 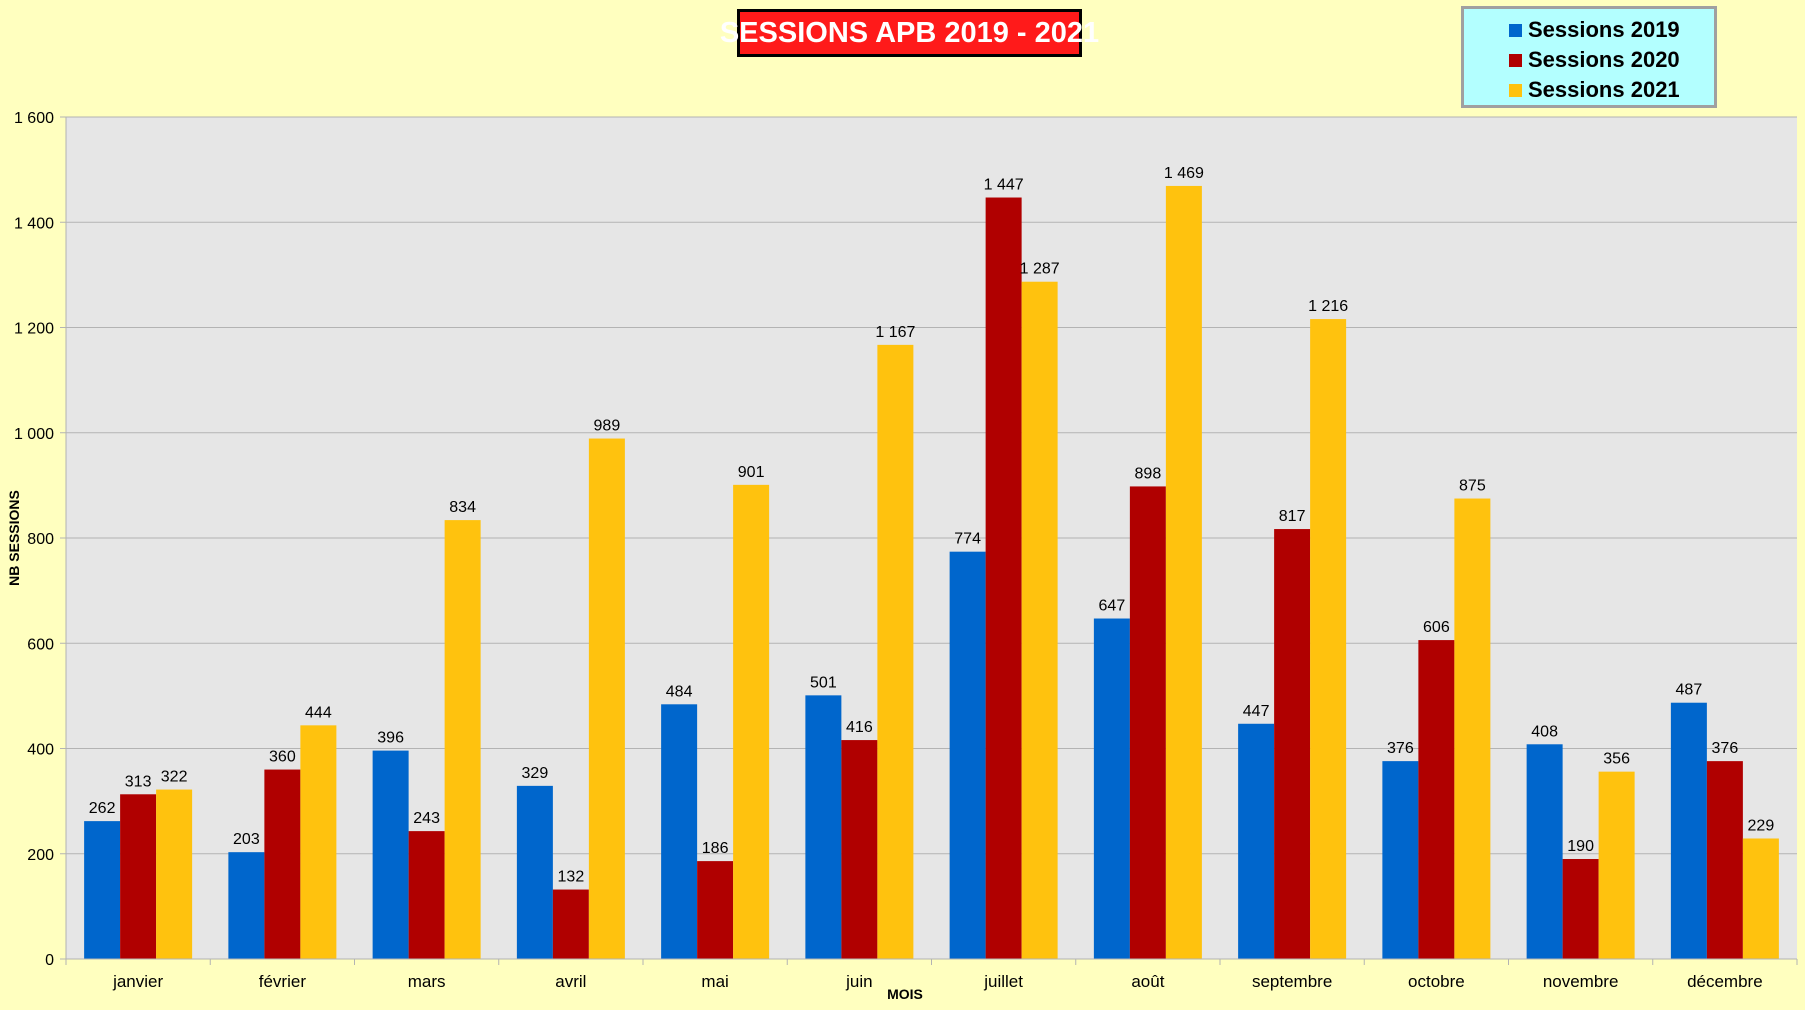 I want to click on data-label: 190, so click(x=1580, y=846).